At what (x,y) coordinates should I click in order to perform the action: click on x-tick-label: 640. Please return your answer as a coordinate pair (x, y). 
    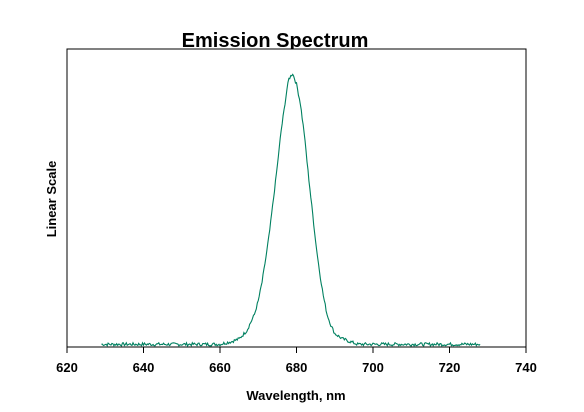
    Looking at the image, I should click on (144, 367).